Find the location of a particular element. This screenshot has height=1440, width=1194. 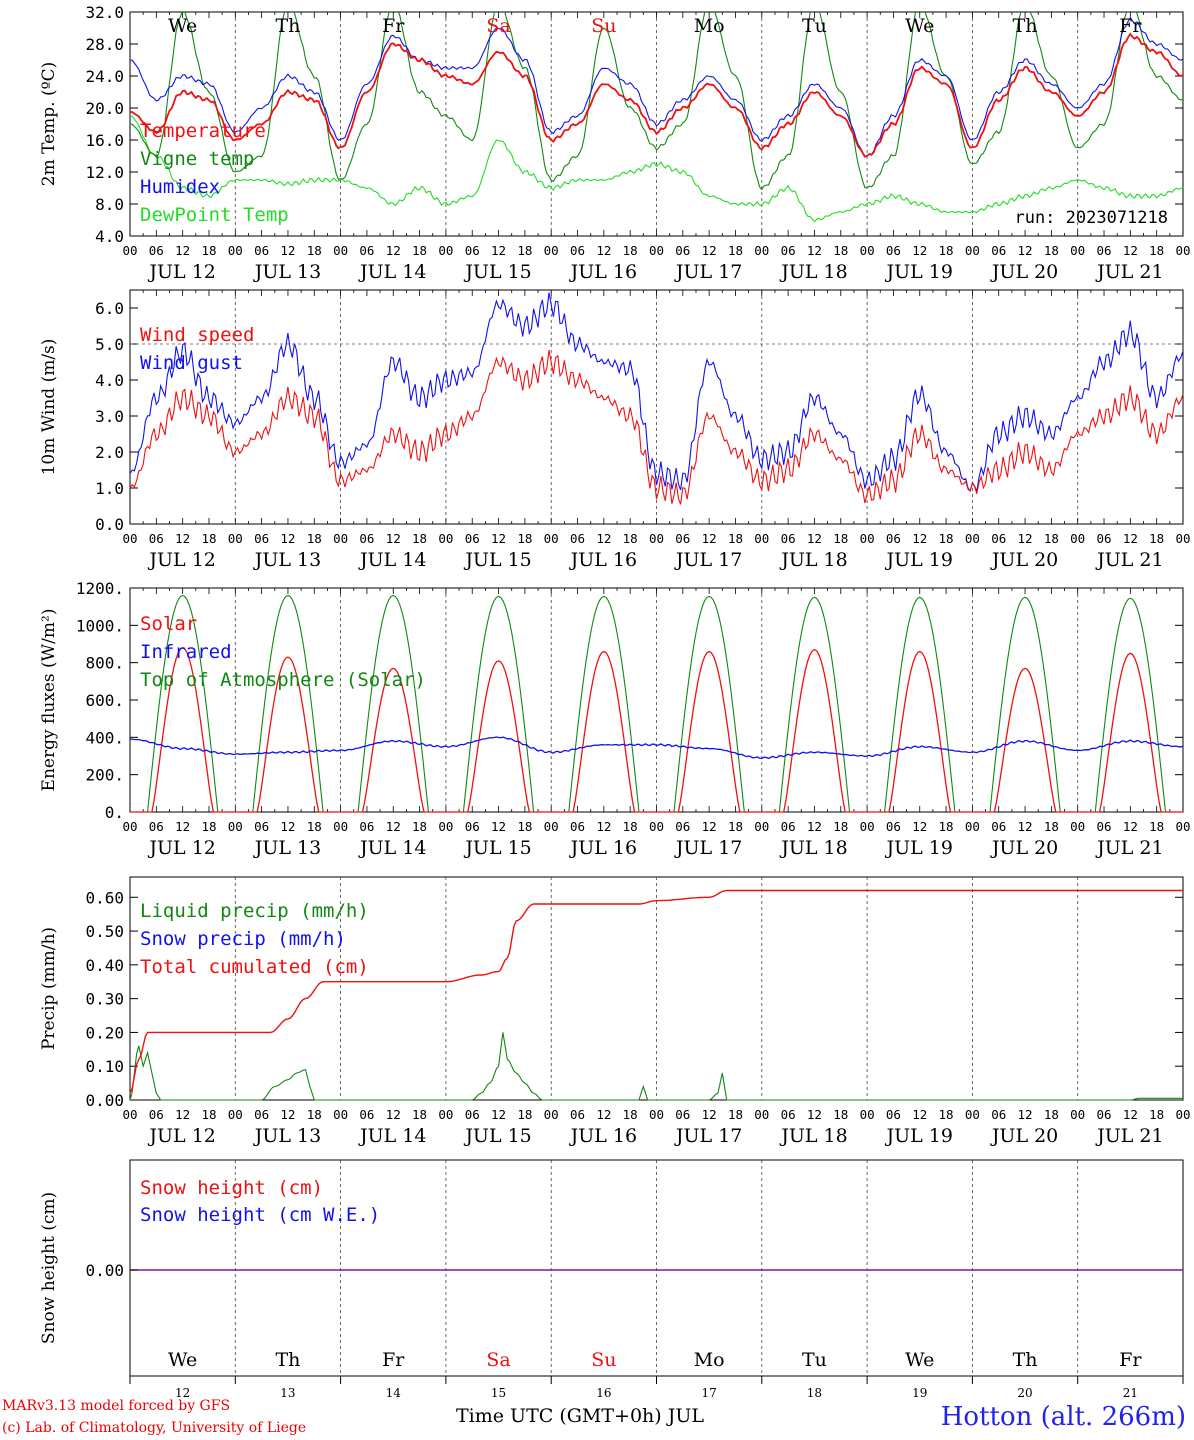

y-tick-label: 8.0 is located at coordinates (109, 204).